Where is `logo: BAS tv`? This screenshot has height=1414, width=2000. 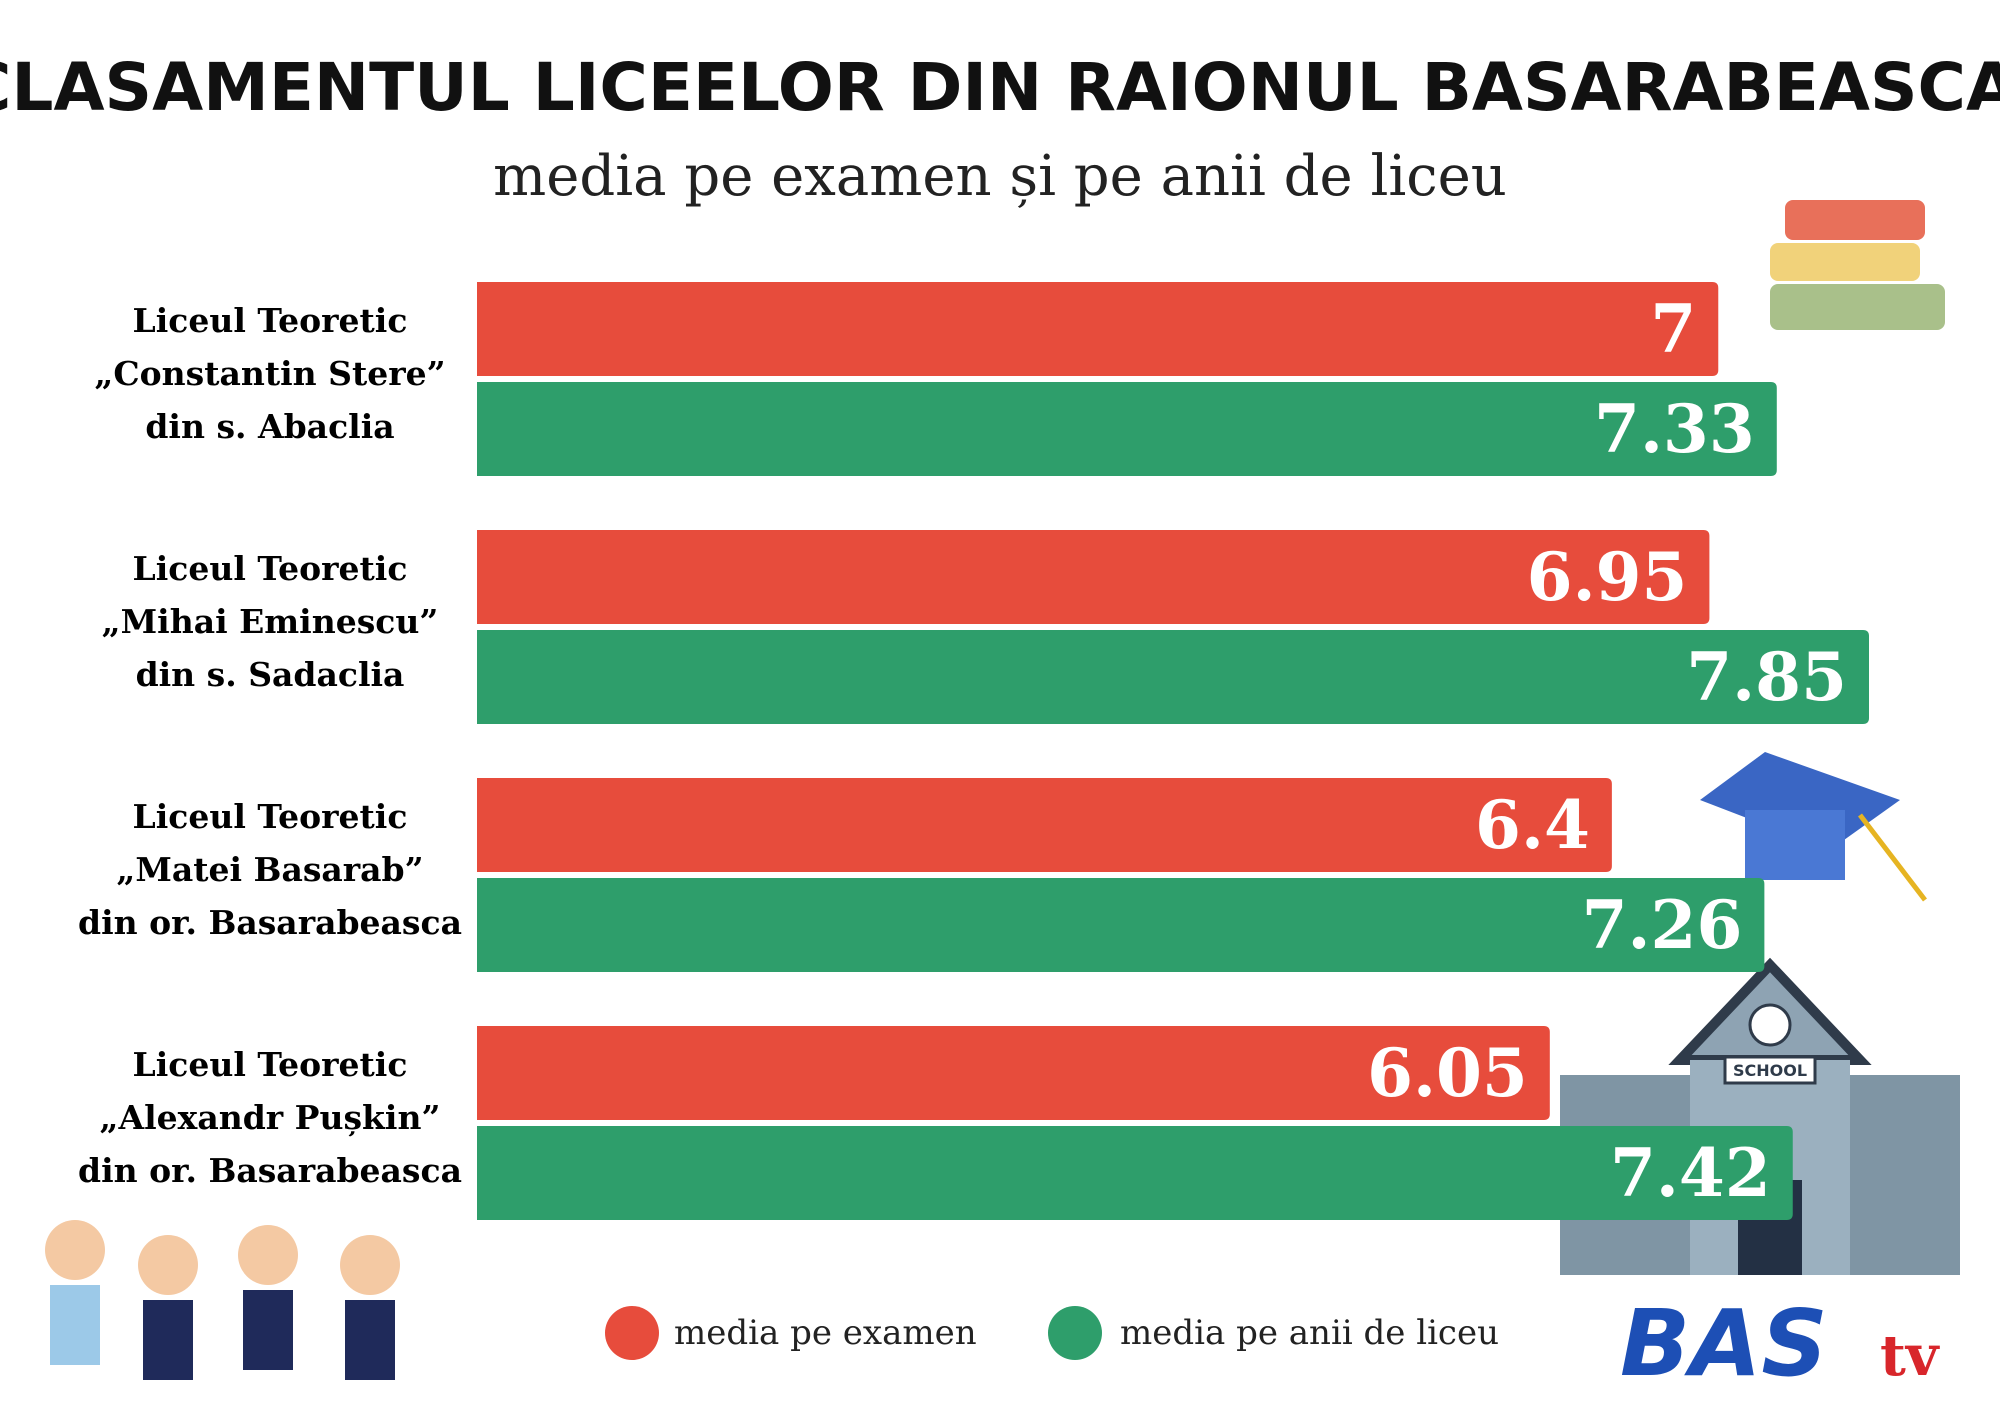 logo: BAS tv is located at coordinates (1780, 1343).